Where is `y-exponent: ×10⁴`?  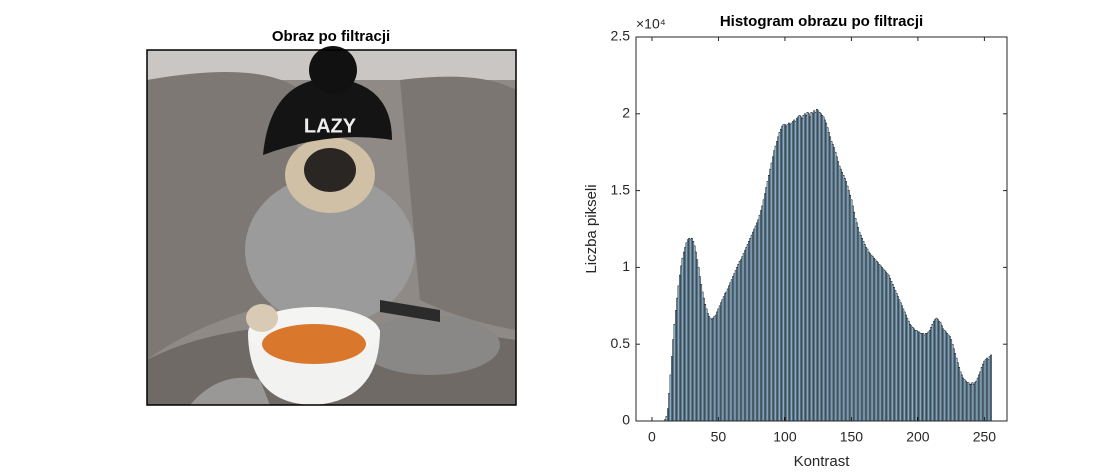 y-exponent: ×10⁴ is located at coordinates (651, 24).